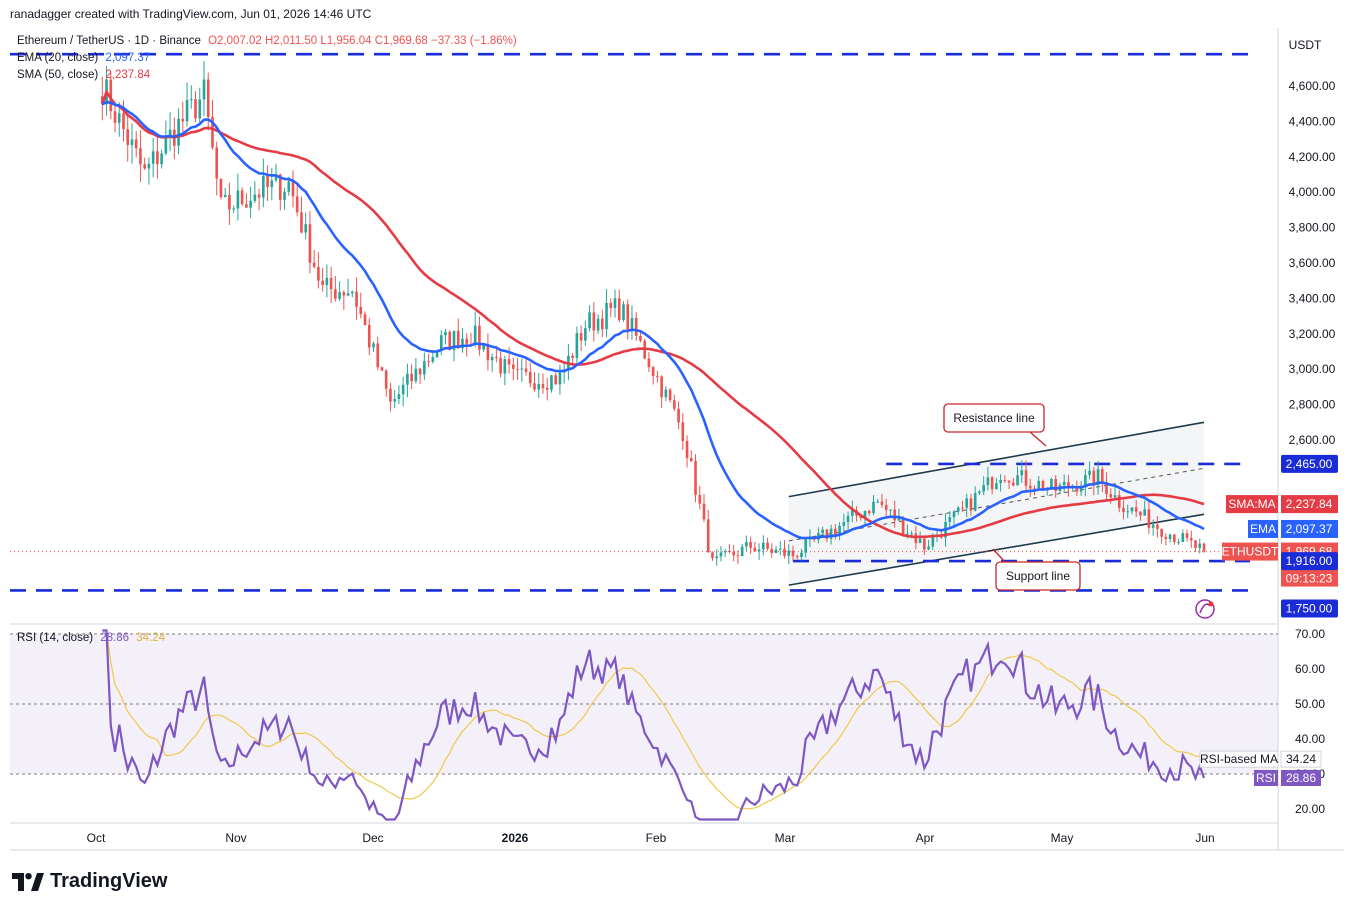 The width and height of the screenshot is (1354, 912). Describe the element at coordinates (1282, 504) in the screenshot. I see `badge-sma: SMA:MA 2,237.84` at that location.